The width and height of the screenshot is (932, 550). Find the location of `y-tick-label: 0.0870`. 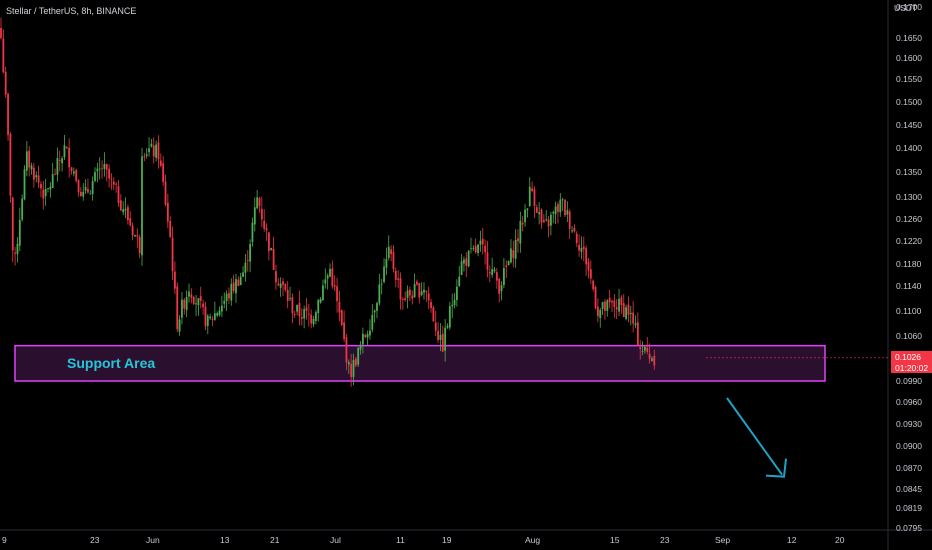

y-tick-label: 0.0870 is located at coordinates (909, 468).